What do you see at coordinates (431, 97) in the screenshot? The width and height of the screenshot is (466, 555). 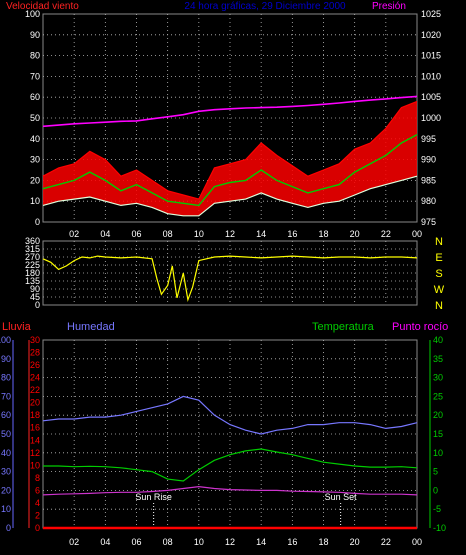 I see `pressure-tick-label: 1005` at bounding box center [431, 97].